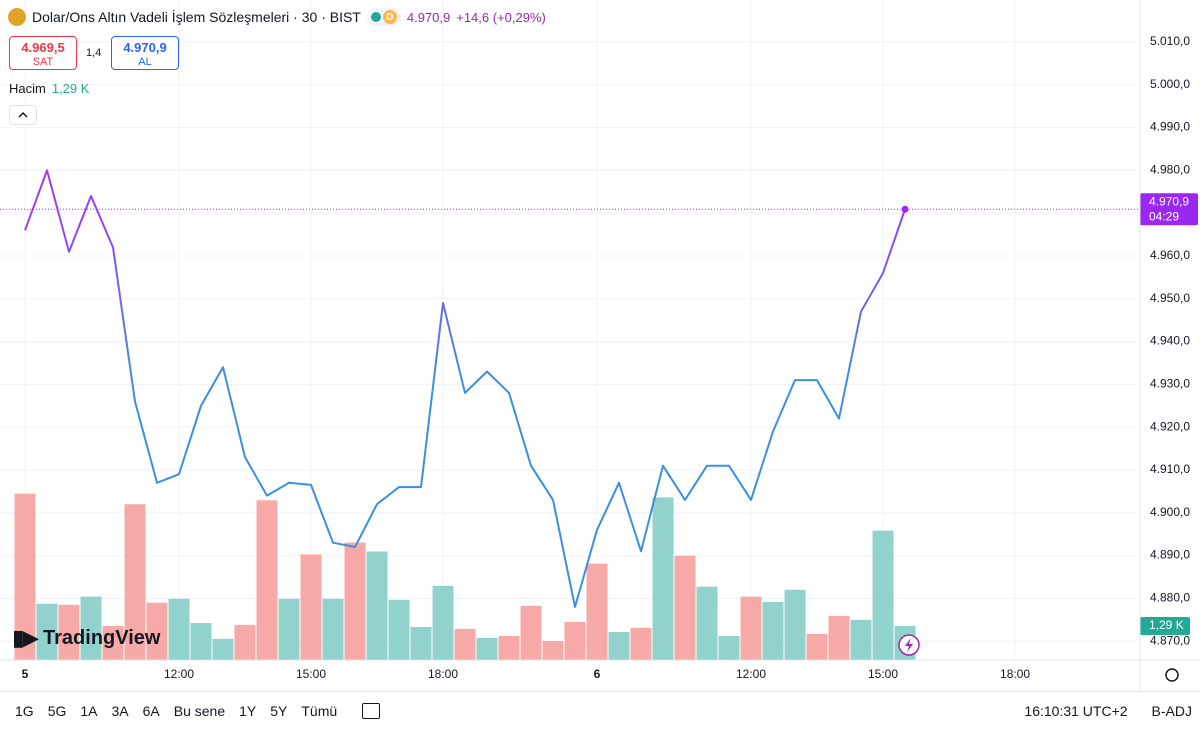  I want to click on x-tick-label: 5, so click(25, 674).